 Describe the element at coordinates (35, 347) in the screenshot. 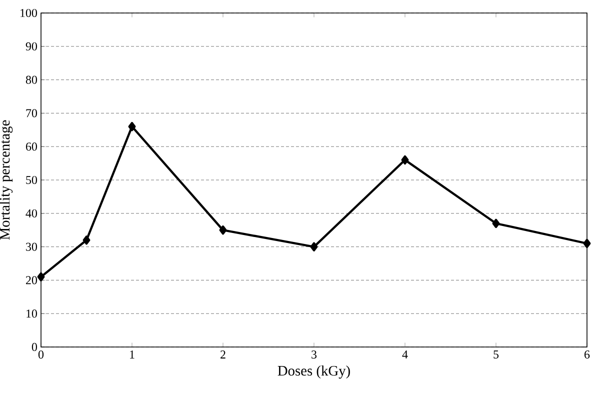

I see `y-tick-label: 0` at that location.